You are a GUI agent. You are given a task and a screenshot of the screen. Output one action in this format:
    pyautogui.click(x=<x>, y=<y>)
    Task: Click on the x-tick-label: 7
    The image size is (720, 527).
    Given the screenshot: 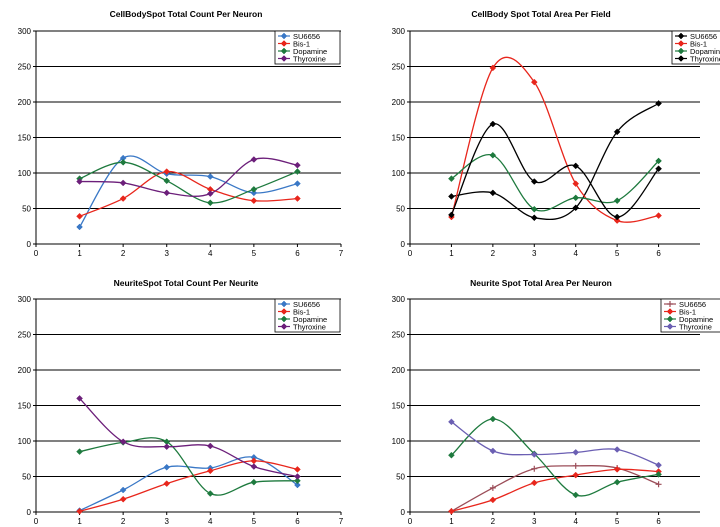 What is the action you would take?
    pyautogui.click(x=341, y=521)
    